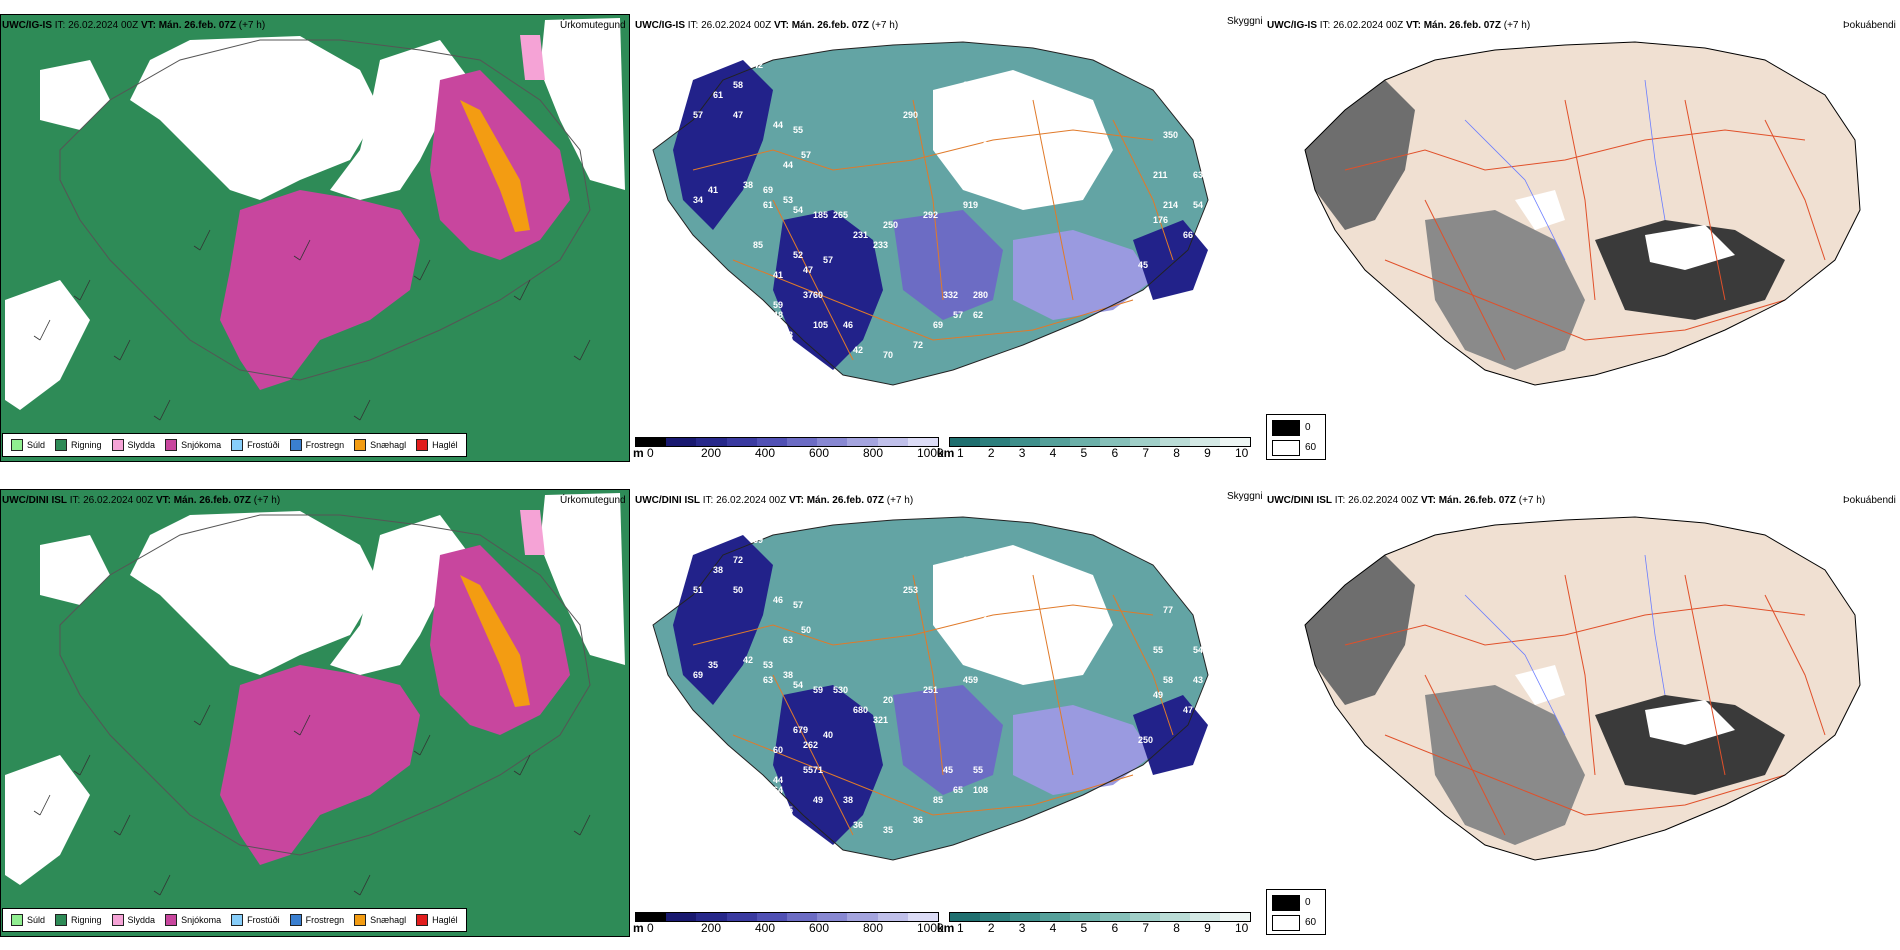 The height and width of the screenshot is (950, 1900). Describe the element at coordinates (445, 445) in the screenshot. I see `legend-label: Haglél` at that location.